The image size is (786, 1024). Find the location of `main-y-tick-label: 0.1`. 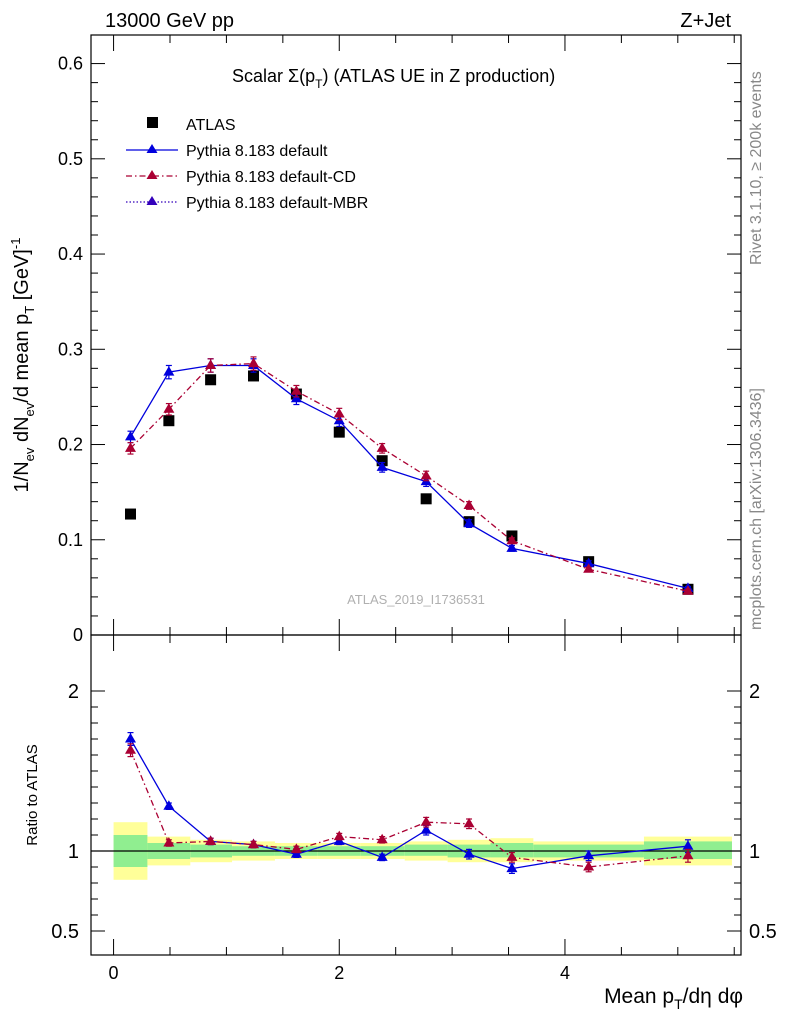

main-y-tick-label: 0.1 is located at coordinates (70, 540).